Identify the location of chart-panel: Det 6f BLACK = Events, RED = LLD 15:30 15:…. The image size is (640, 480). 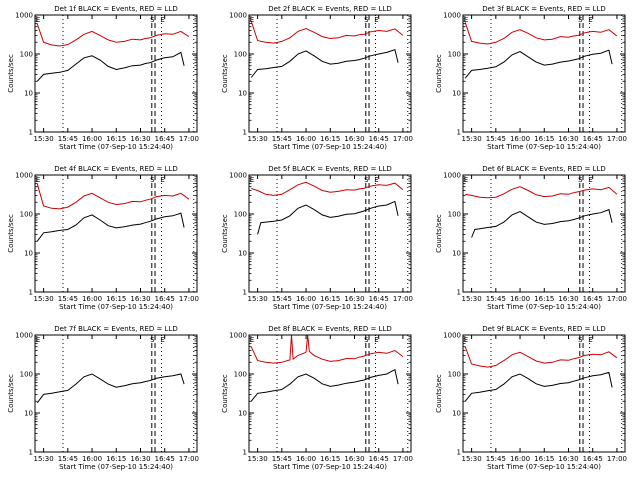
(531, 238).